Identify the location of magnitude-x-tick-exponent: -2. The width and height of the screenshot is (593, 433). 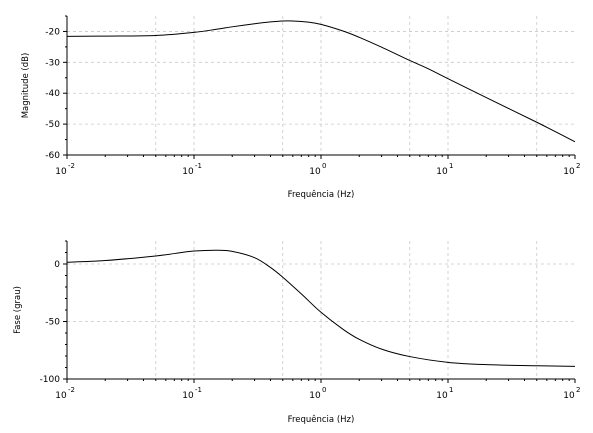
(71, 166).